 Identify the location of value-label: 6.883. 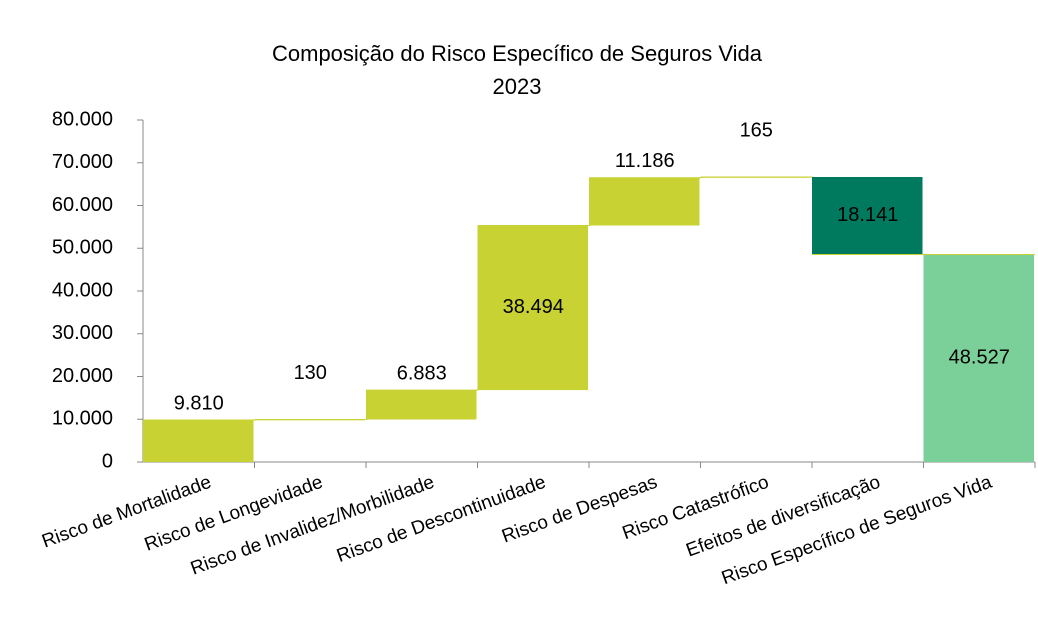
(422, 373).